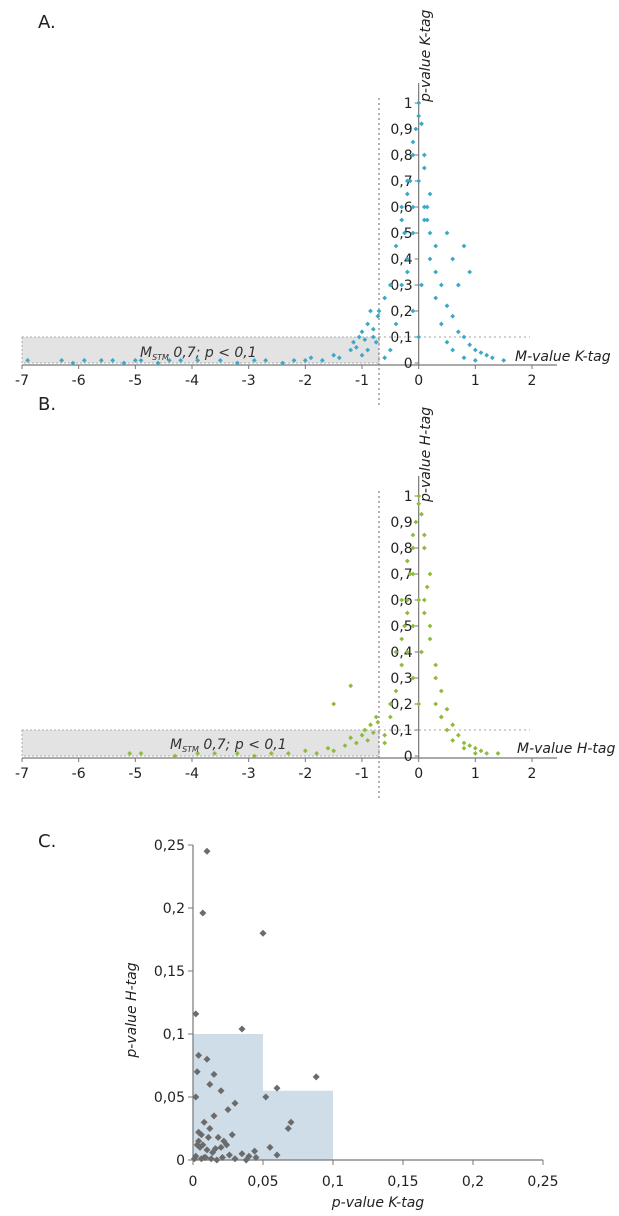 Image resolution: width=619 pixels, height=1216 pixels. What do you see at coordinates (305, 774) in the screenshot?
I see `b-x-tick-label: -2` at bounding box center [305, 774].